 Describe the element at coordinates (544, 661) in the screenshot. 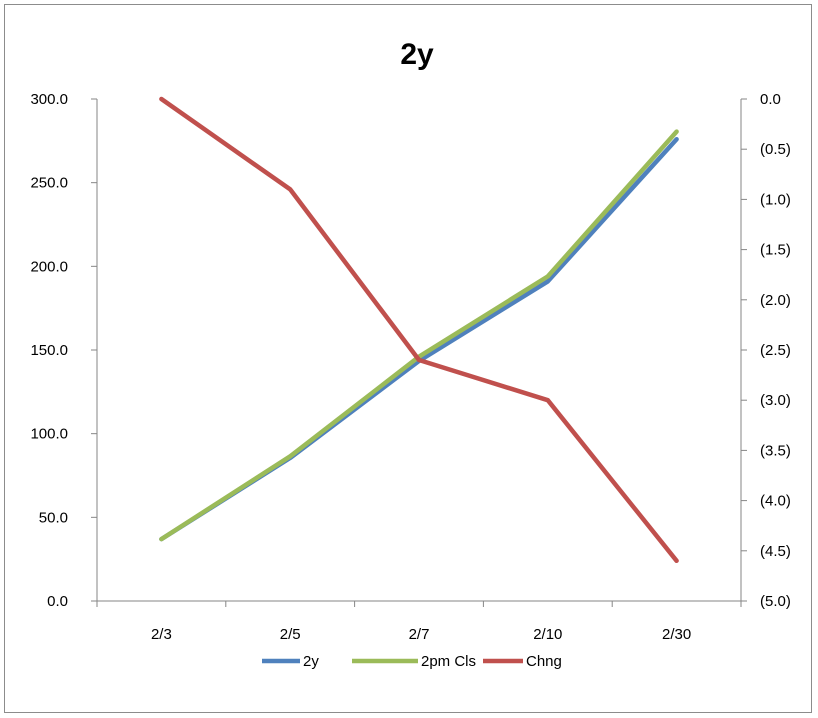

I see `legend-label: Chng` at that location.